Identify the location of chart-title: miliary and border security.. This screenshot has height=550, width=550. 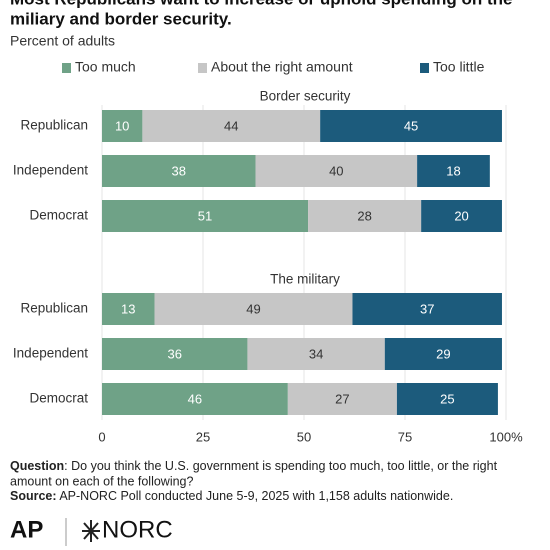
(121, 18).